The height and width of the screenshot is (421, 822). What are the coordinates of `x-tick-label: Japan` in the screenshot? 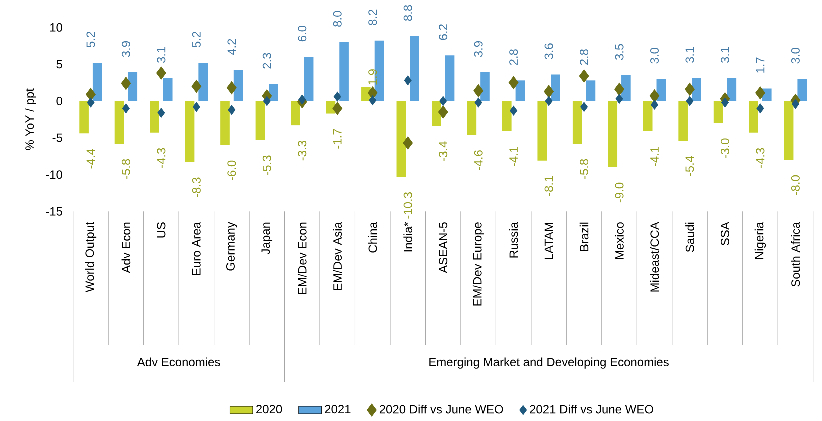 It's located at (267, 238).